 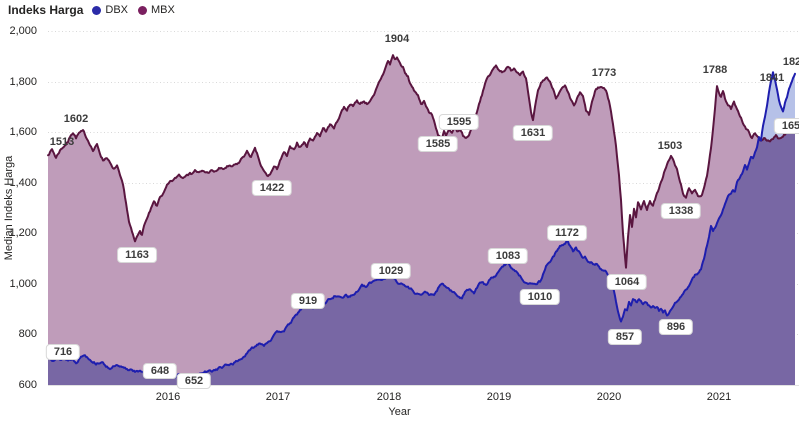 I want to click on legend-label-mbx: MBX, so click(x=163, y=10).